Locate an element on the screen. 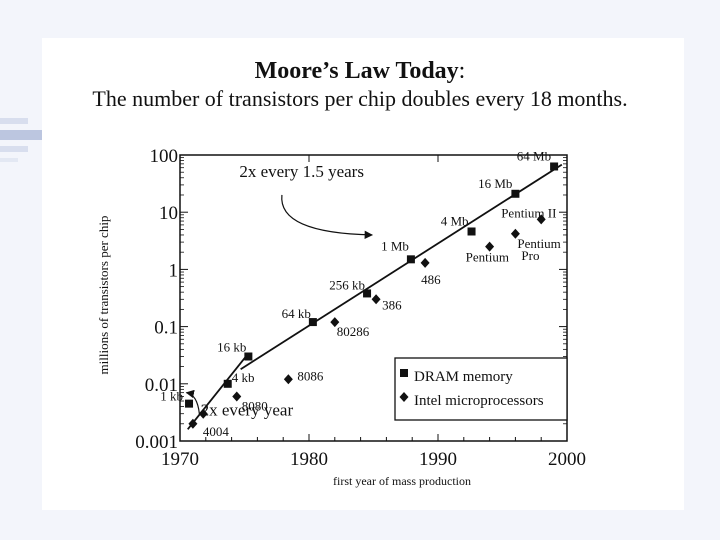 The height and width of the screenshot is (540, 720). dram-point-label: 4 kb is located at coordinates (243, 377).